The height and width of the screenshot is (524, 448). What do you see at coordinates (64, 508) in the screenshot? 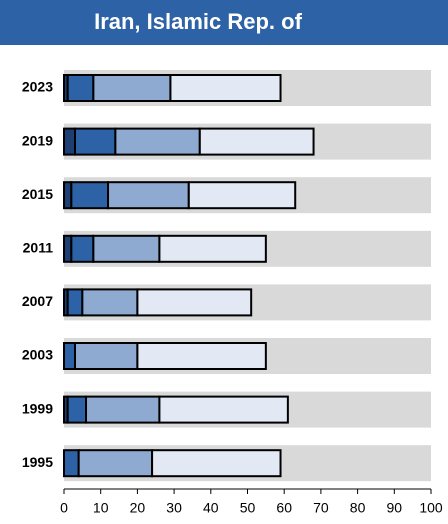
I see `x-tick-label: 0` at bounding box center [64, 508].